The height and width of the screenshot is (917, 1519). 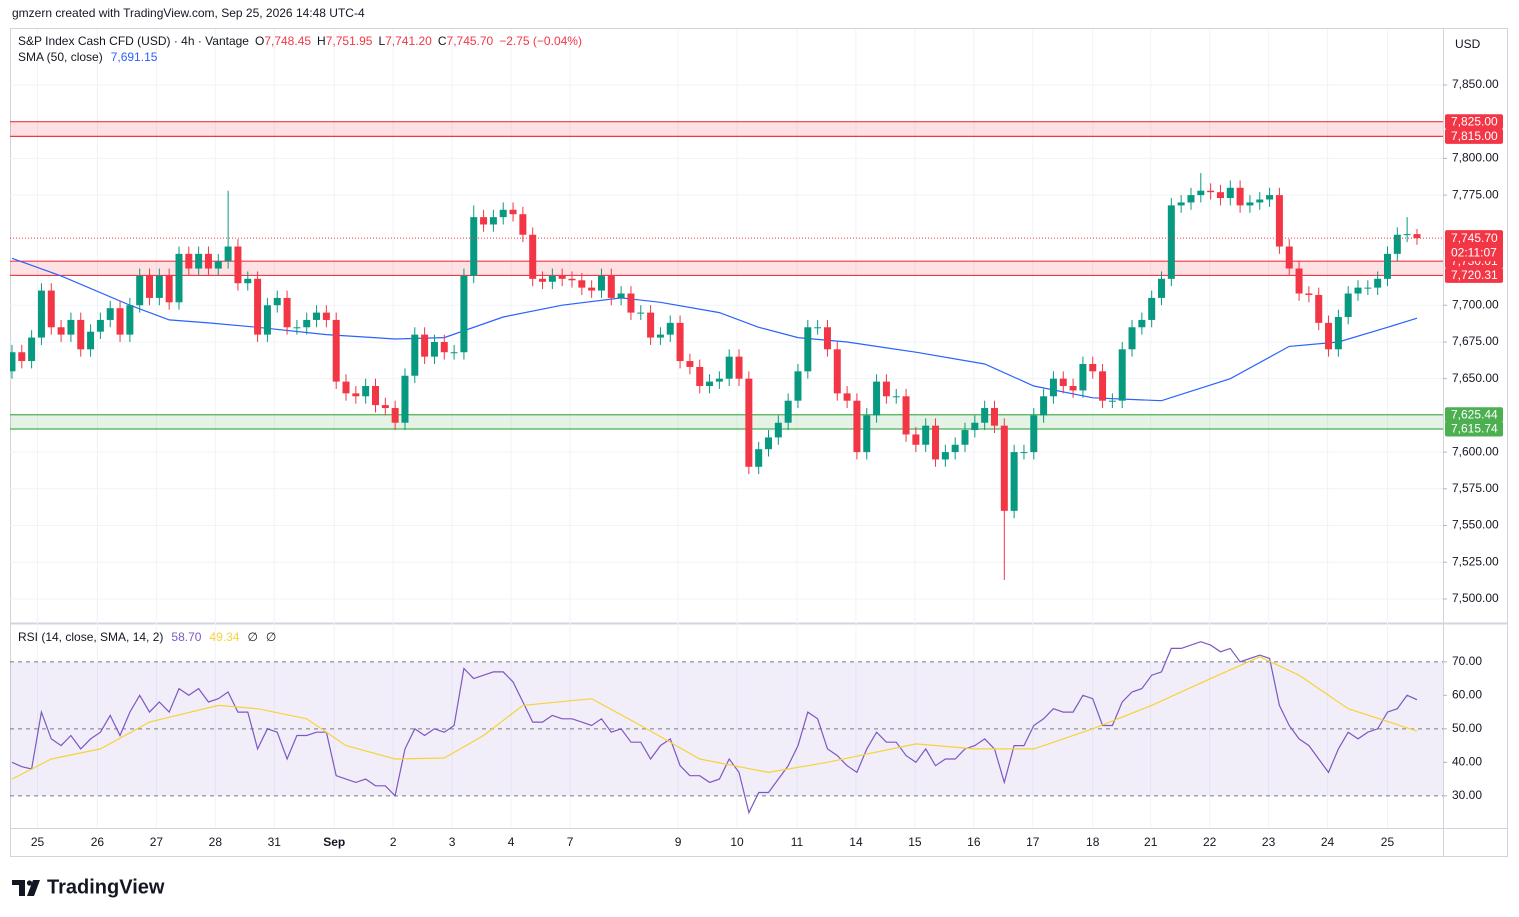 I want to click on zone-label: 7,720.31, so click(x=1474, y=275).